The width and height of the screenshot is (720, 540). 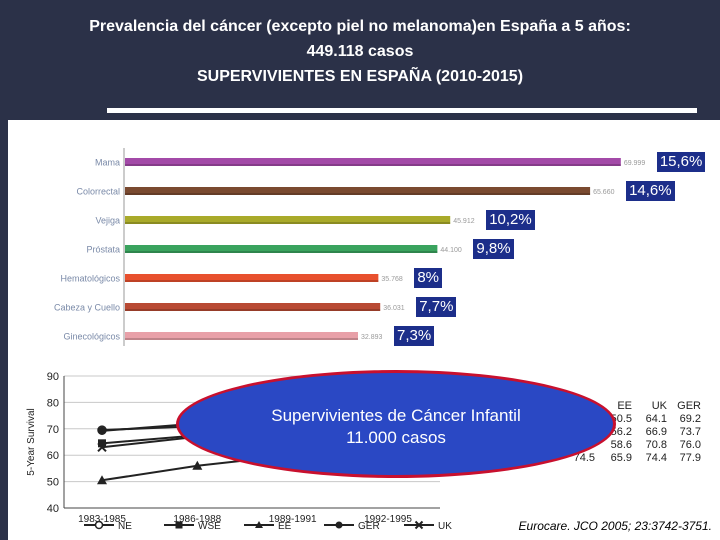 I want to click on value-label-cabeza-y-cuello: 36.031, so click(x=394, y=308).